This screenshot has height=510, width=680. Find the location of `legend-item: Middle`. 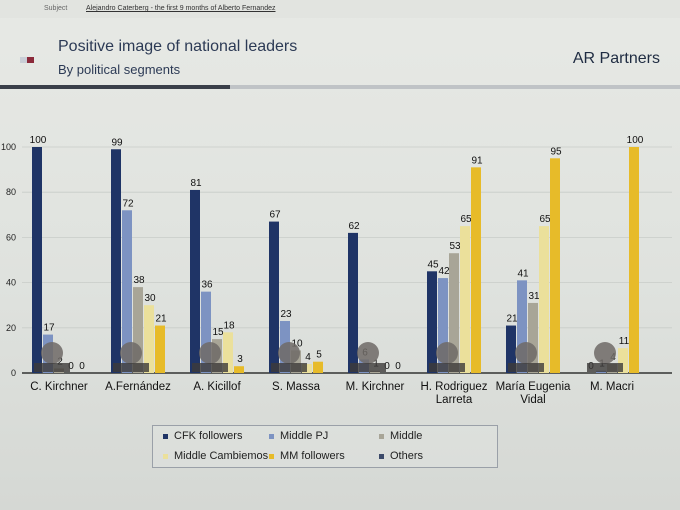

legend-item: Middle is located at coordinates (400, 436).